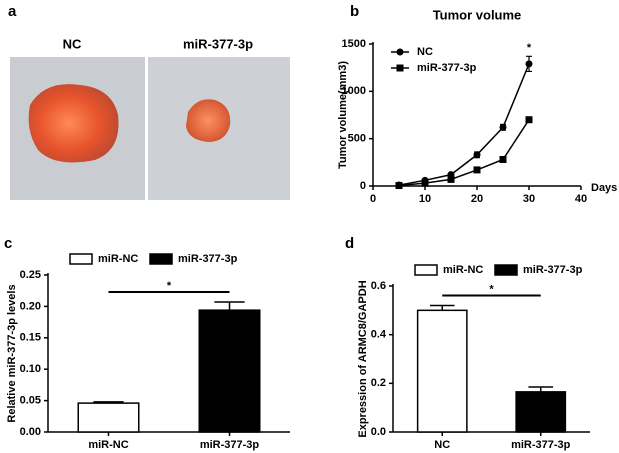 The width and height of the screenshot is (619, 453). What do you see at coordinates (354, 91) in the screenshot?
I see `y-tick-label: 1000` at bounding box center [354, 91].